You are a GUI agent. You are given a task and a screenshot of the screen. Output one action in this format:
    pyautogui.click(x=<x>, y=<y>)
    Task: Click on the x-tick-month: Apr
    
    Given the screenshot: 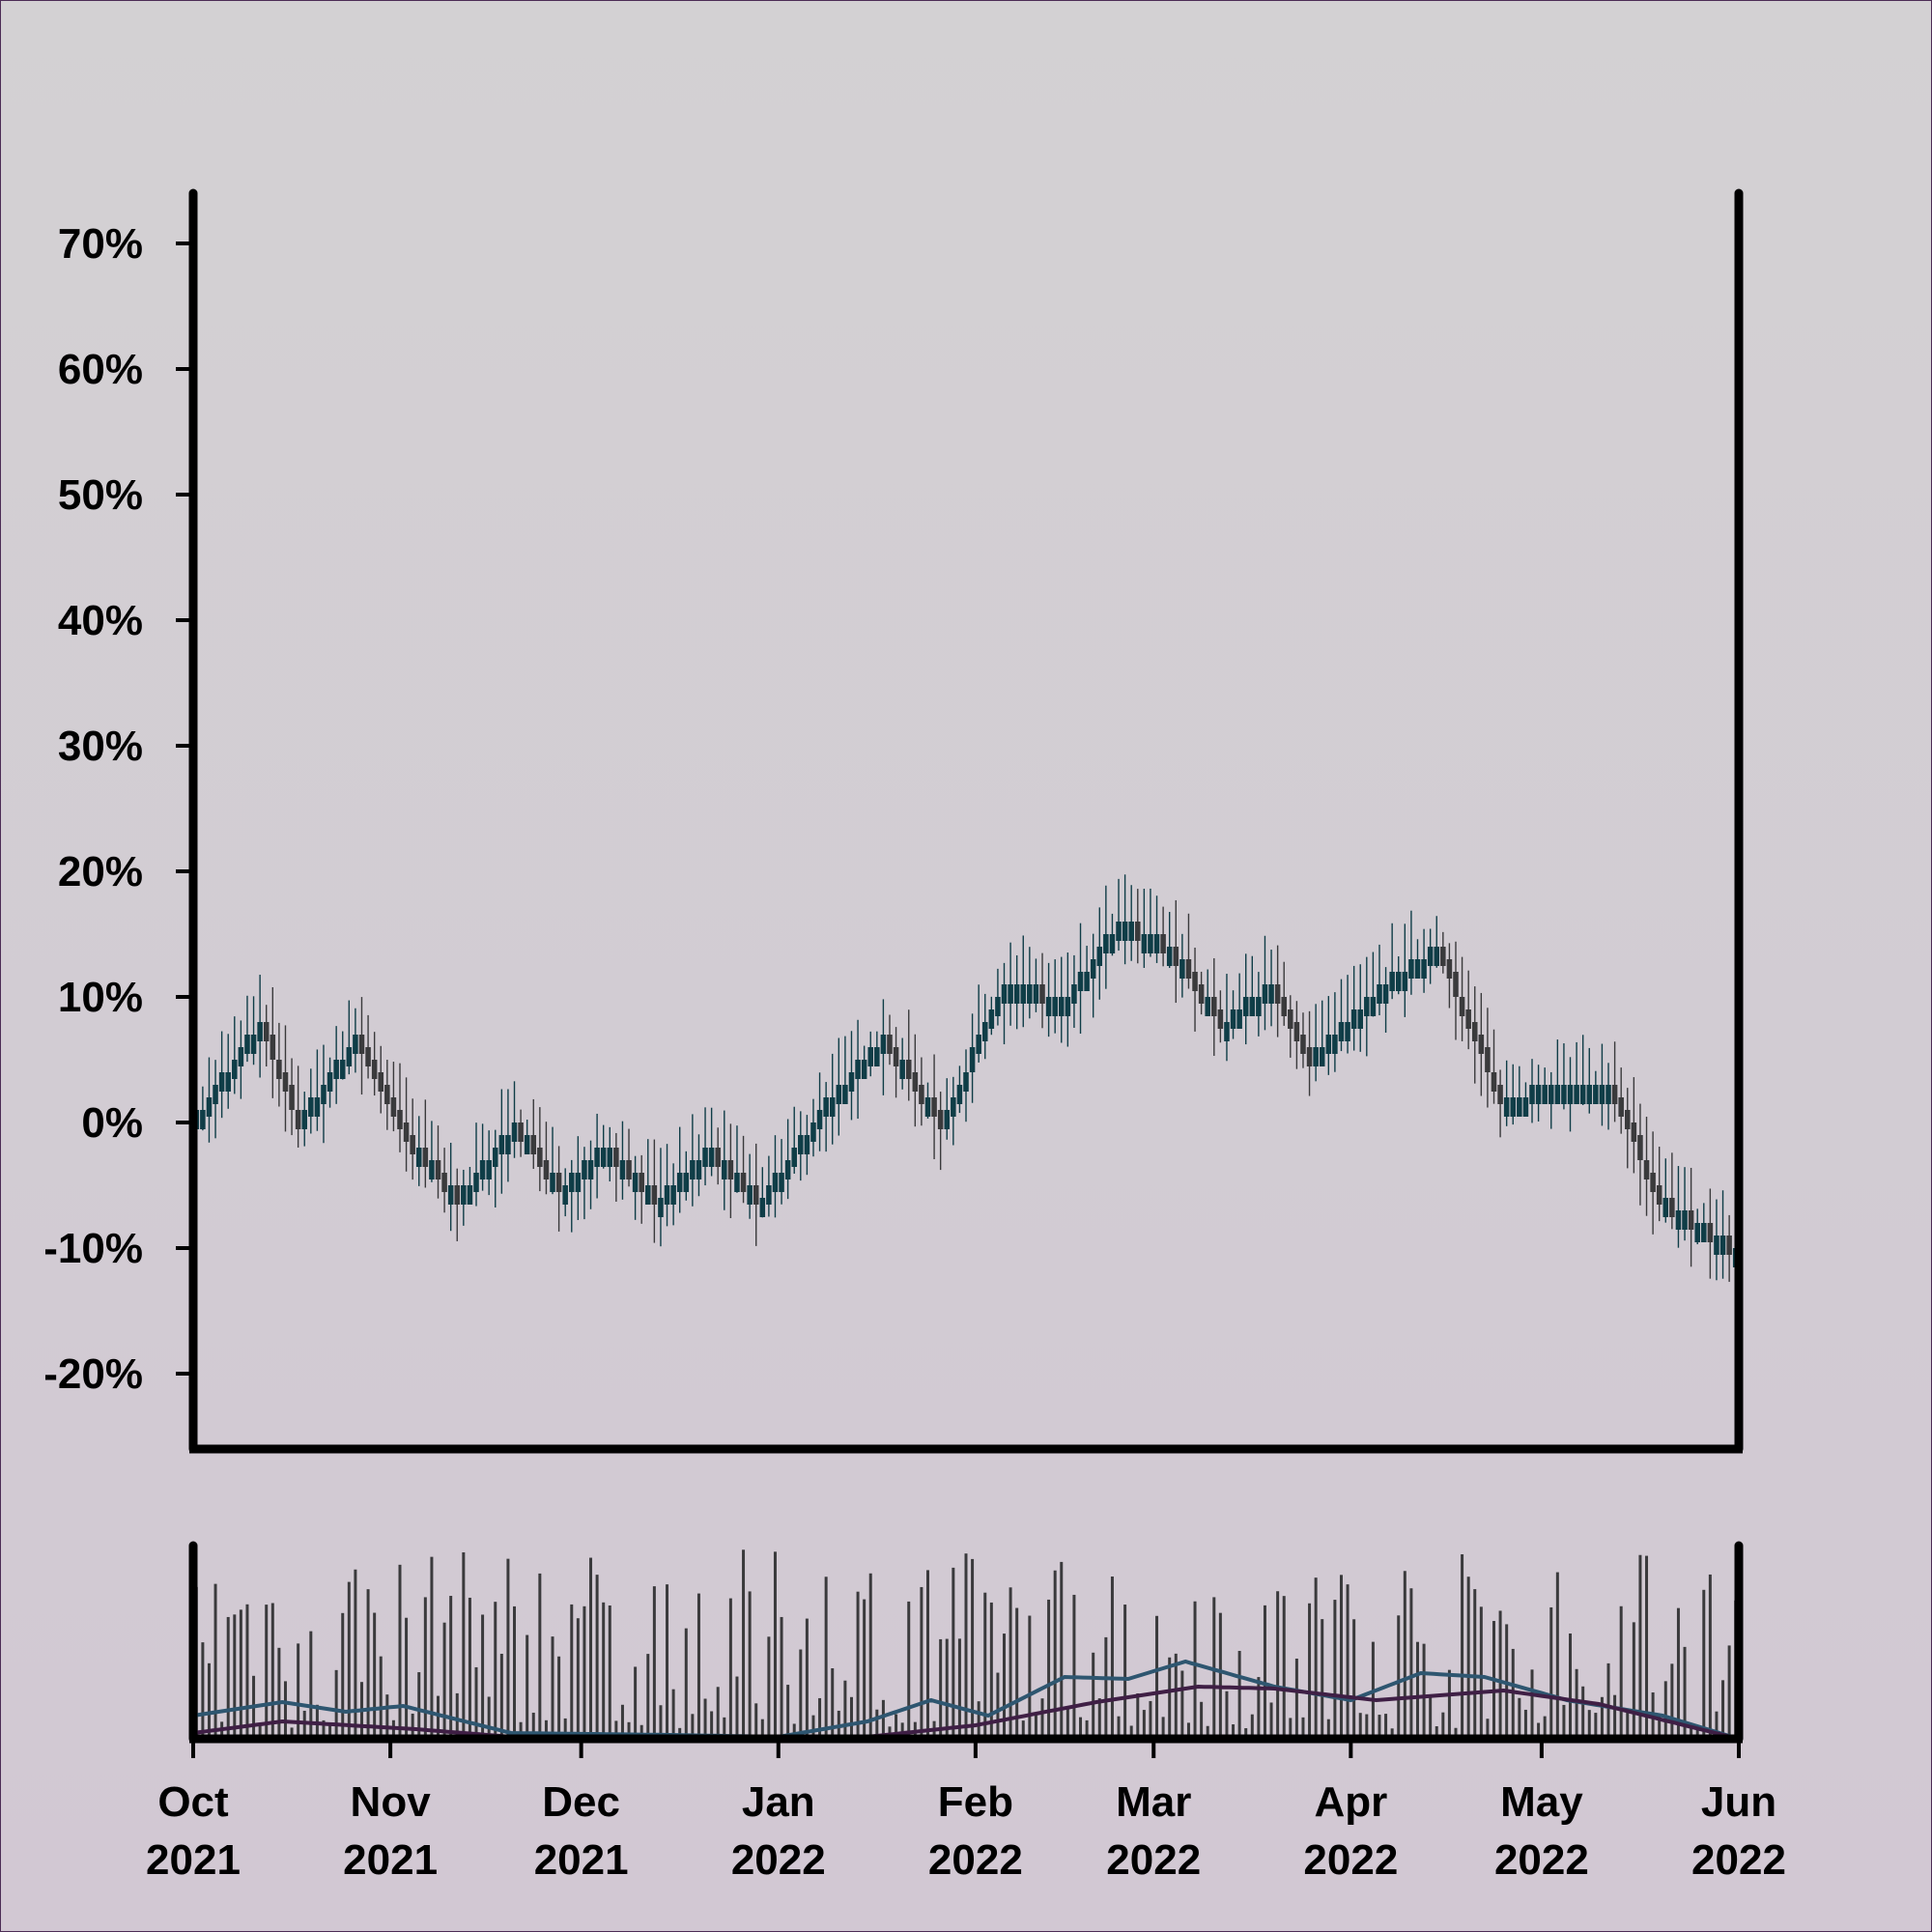 What is the action you would take?
    pyautogui.click(x=1350, y=1802)
    